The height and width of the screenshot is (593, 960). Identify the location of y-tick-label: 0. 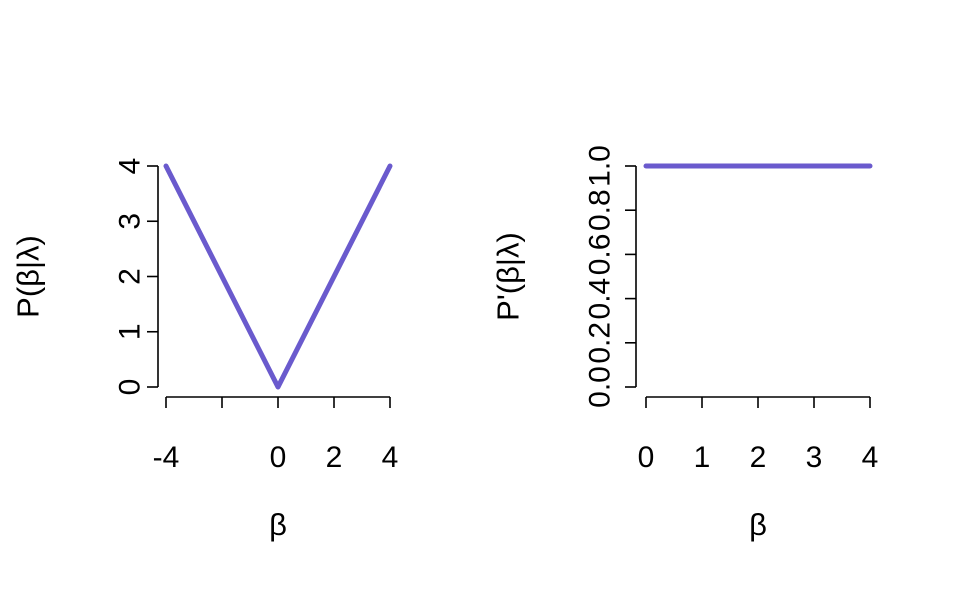
(130, 387).